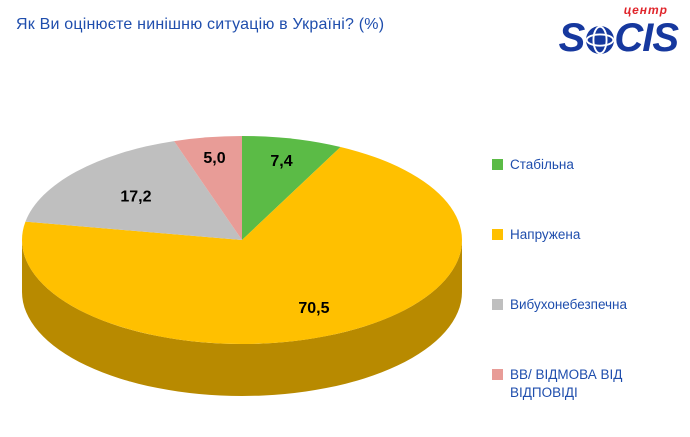 The height and width of the screenshot is (437, 690). Describe the element at coordinates (542, 164) in the screenshot. I see `legend-label: Стабільна` at that location.